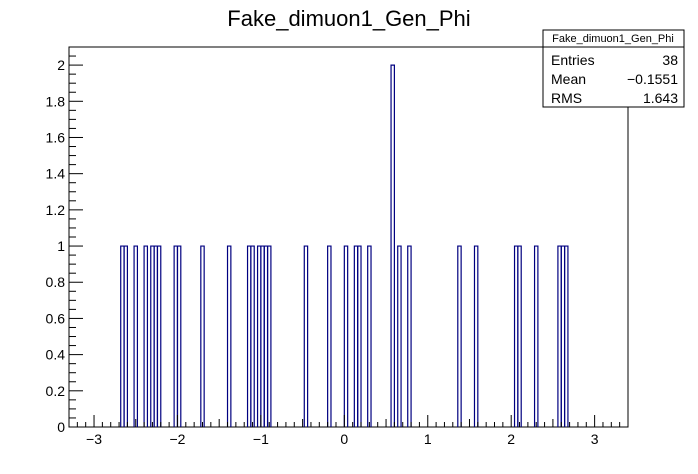 This screenshot has height=474, width=698. What do you see at coordinates (652, 79) in the screenshot?
I see `stats-mean-value: −0.1551` at bounding box center [652, 79].